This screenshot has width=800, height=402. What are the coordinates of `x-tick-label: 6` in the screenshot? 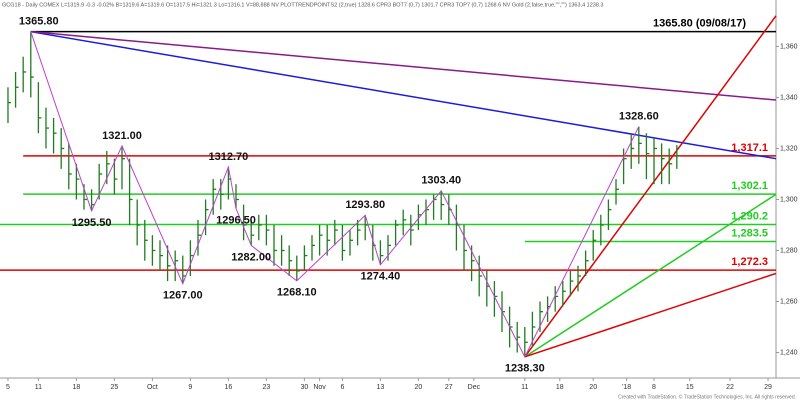 It's located at (342, 387).